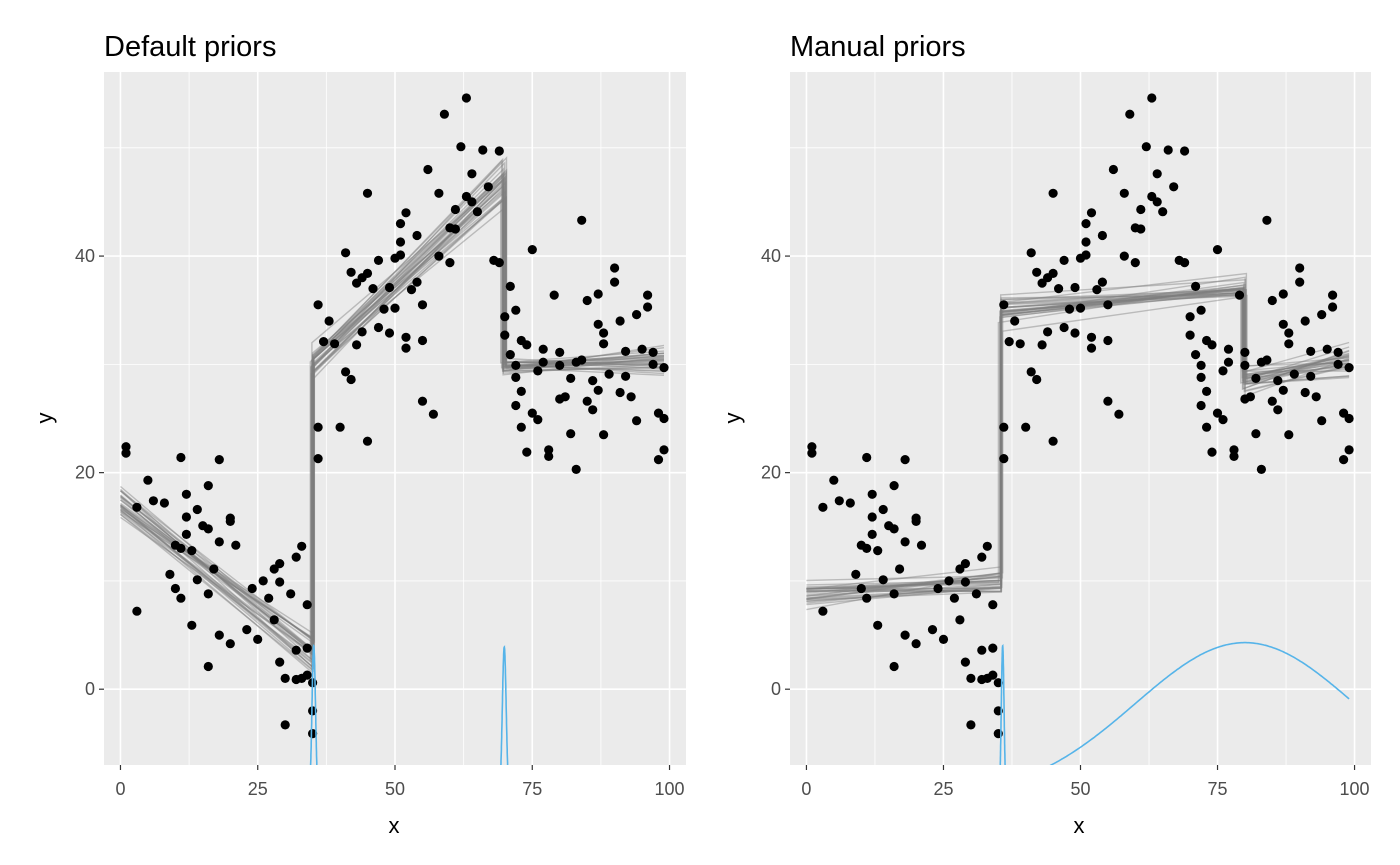 The image size is (1400, 865). Describe the element at coordinates (1174, 703) in the screenshot. I see `change-point-density` at that location.